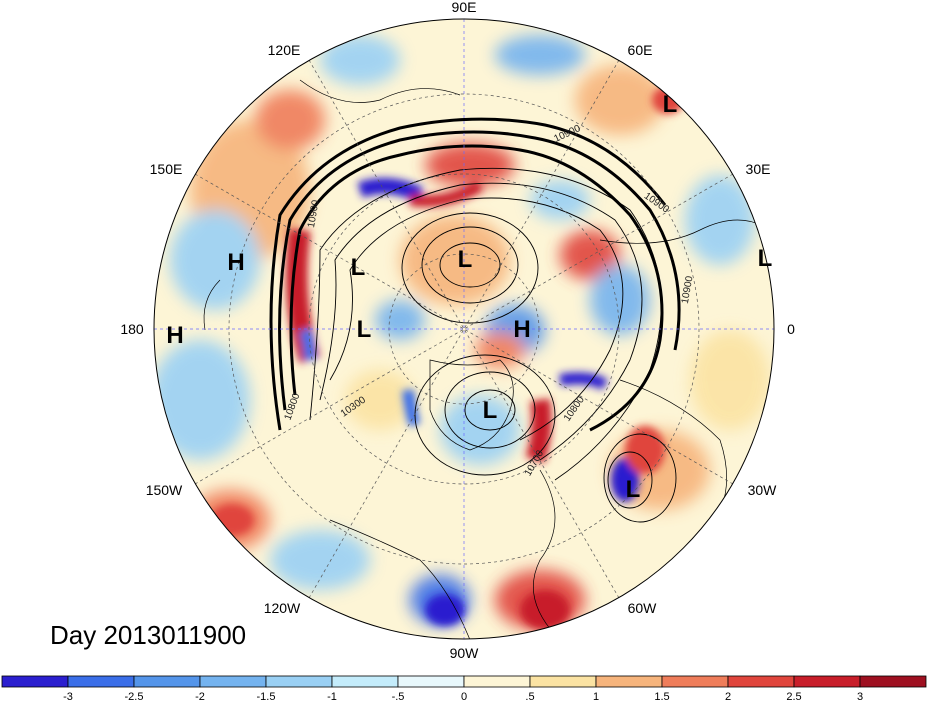 This screenshot has height=702, width=928. I want to click on colorbar-tick-label: 2.5, so click(793, 696).